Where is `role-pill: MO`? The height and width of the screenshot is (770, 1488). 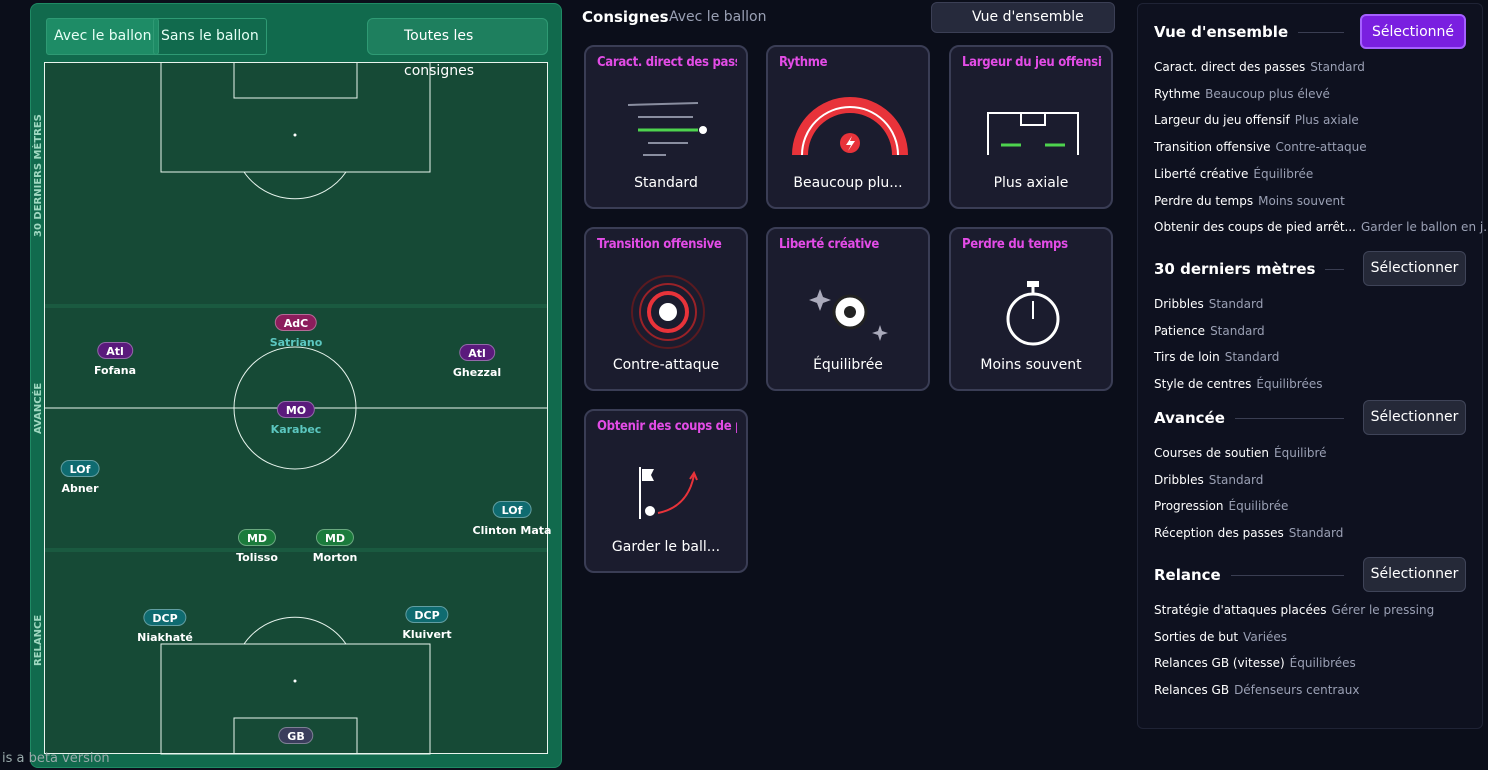 role-pill: MO is located at coordinates (296, 409).